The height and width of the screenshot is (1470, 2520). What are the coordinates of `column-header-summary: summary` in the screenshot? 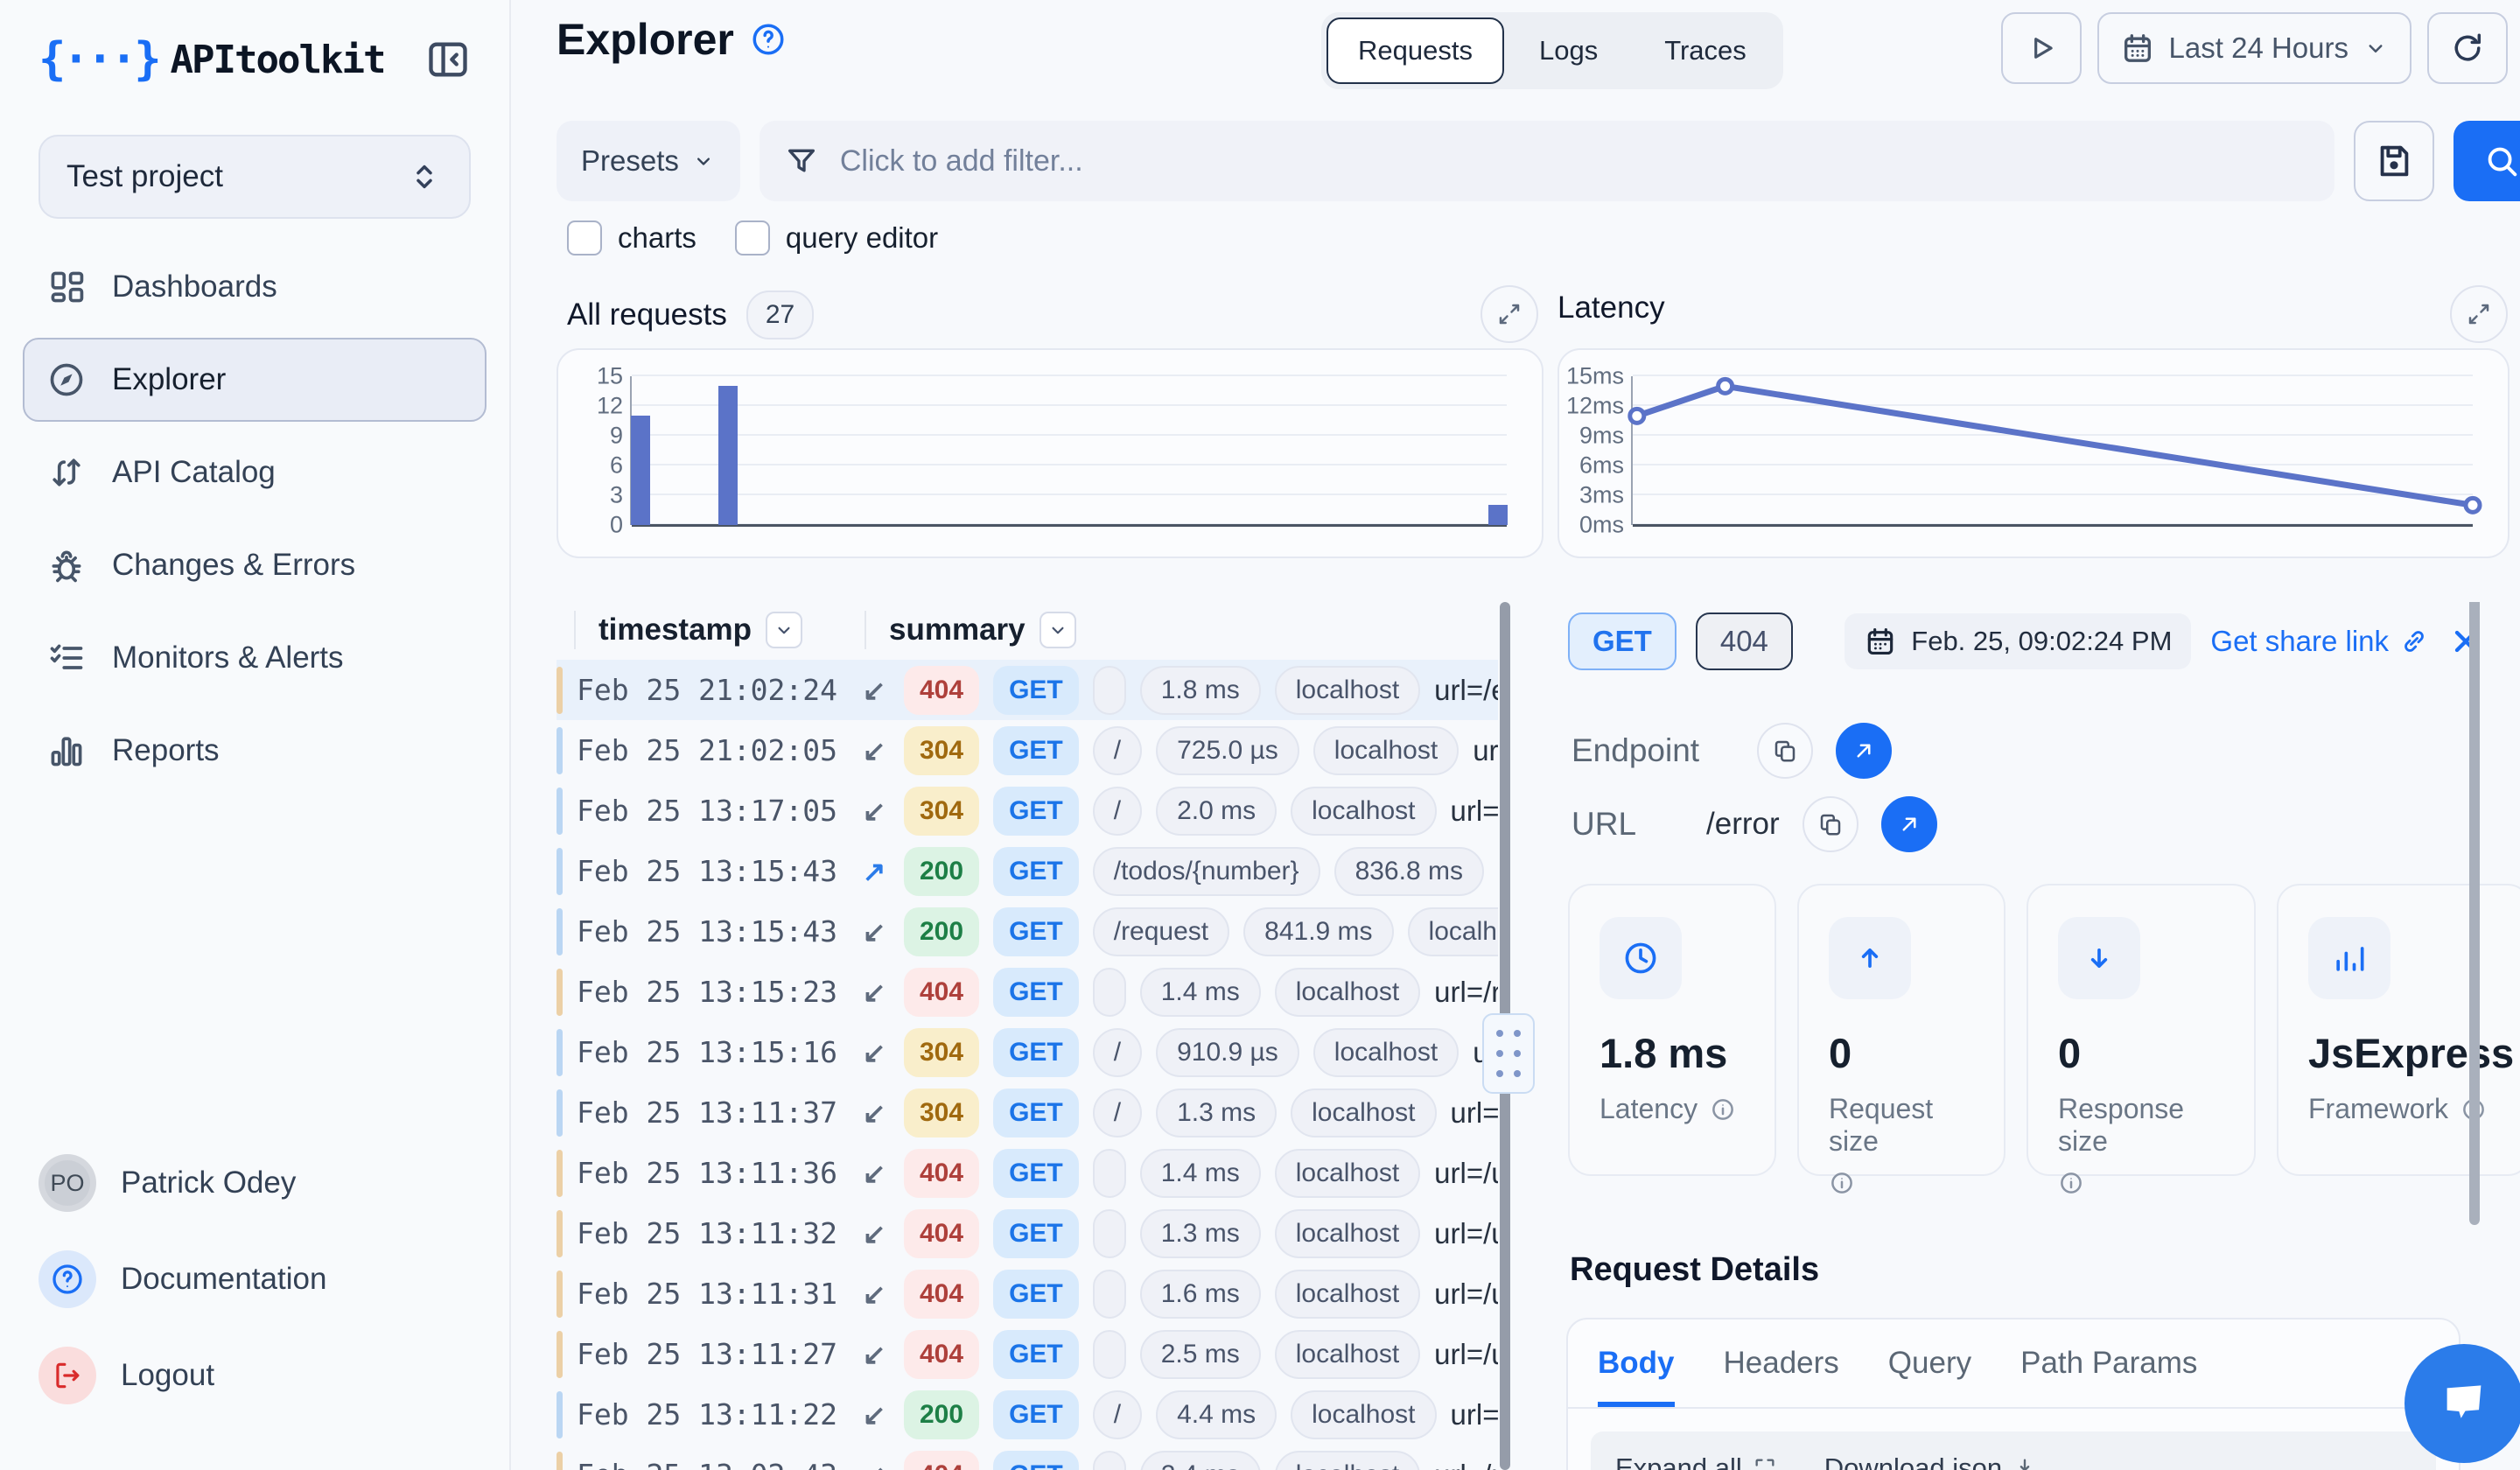 It's located at (970, 630).